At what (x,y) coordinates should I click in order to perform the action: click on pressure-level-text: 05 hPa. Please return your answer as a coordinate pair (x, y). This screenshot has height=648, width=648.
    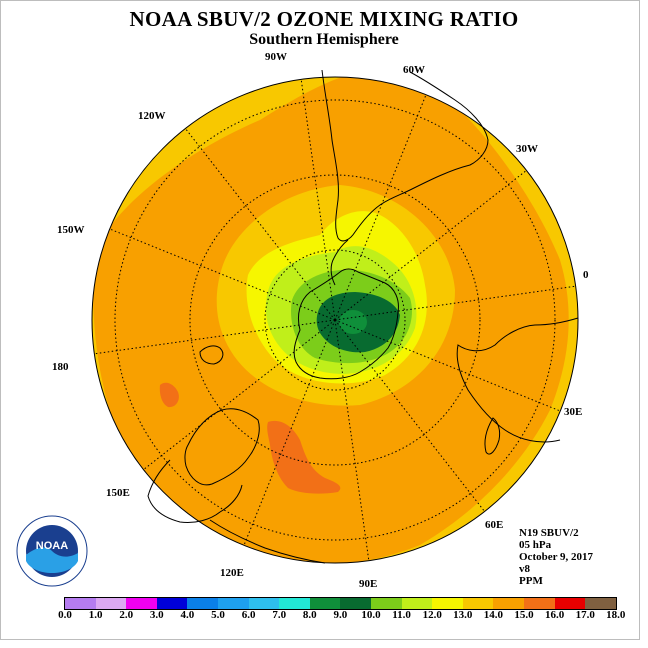
    Looking at the image, I should click on (535, 545).